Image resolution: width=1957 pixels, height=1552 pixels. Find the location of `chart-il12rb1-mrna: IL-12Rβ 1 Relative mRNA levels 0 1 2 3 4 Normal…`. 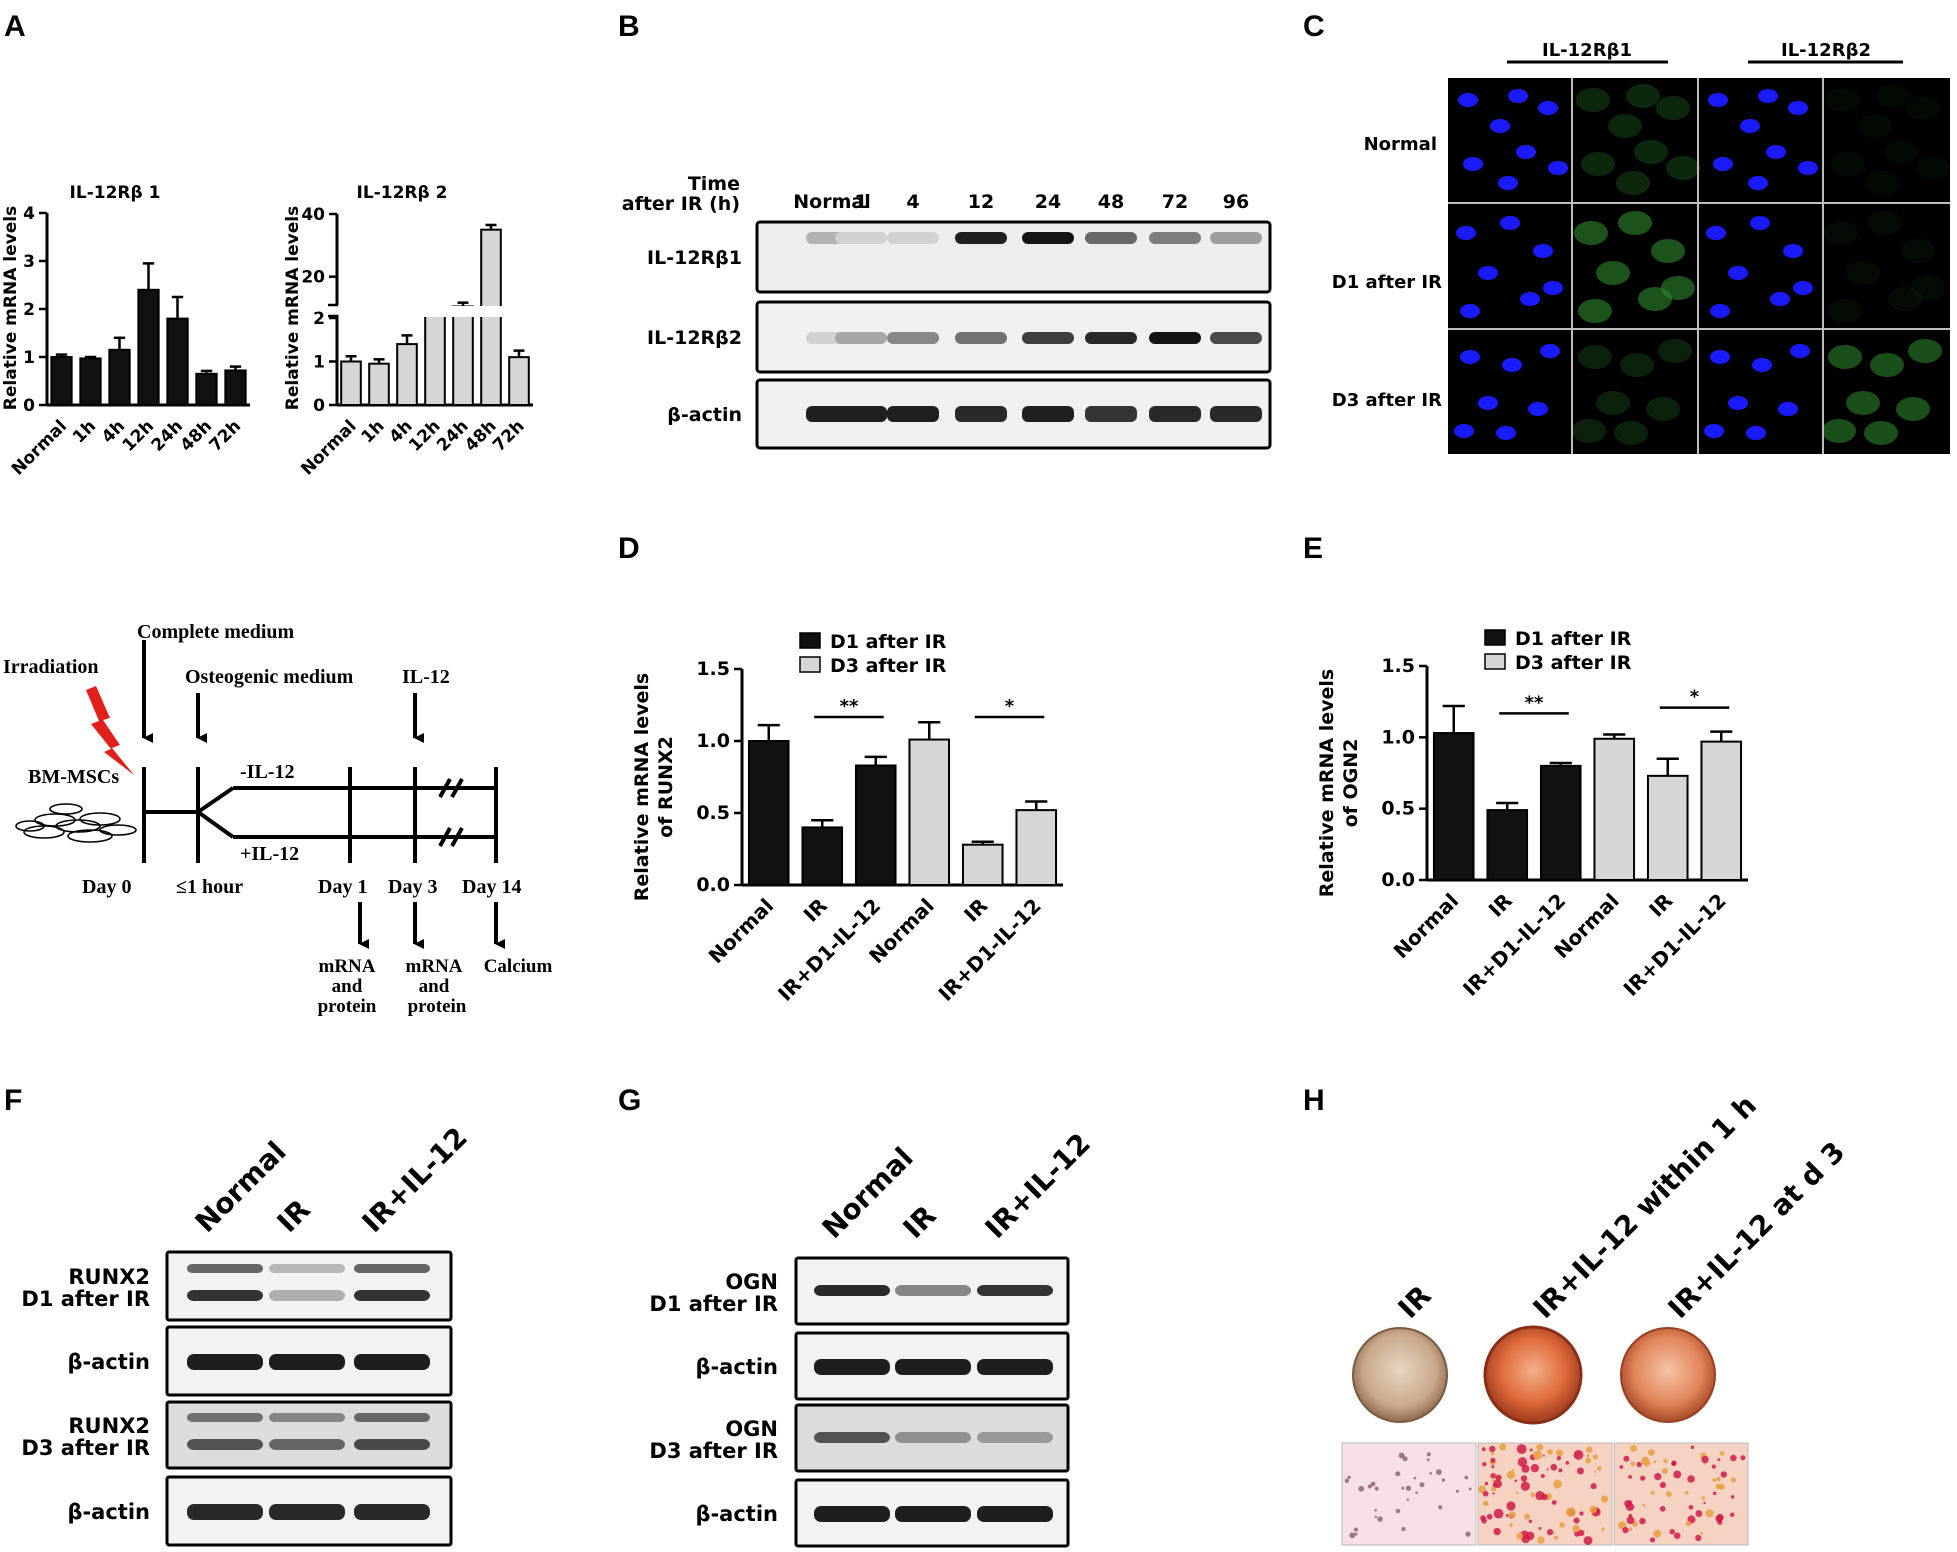

chart-il12rb1-mrna: IL-12Rβ 1 Relative mRNA levels 0 1 2 3 4 Normal… is located at coordinates (125, 331).